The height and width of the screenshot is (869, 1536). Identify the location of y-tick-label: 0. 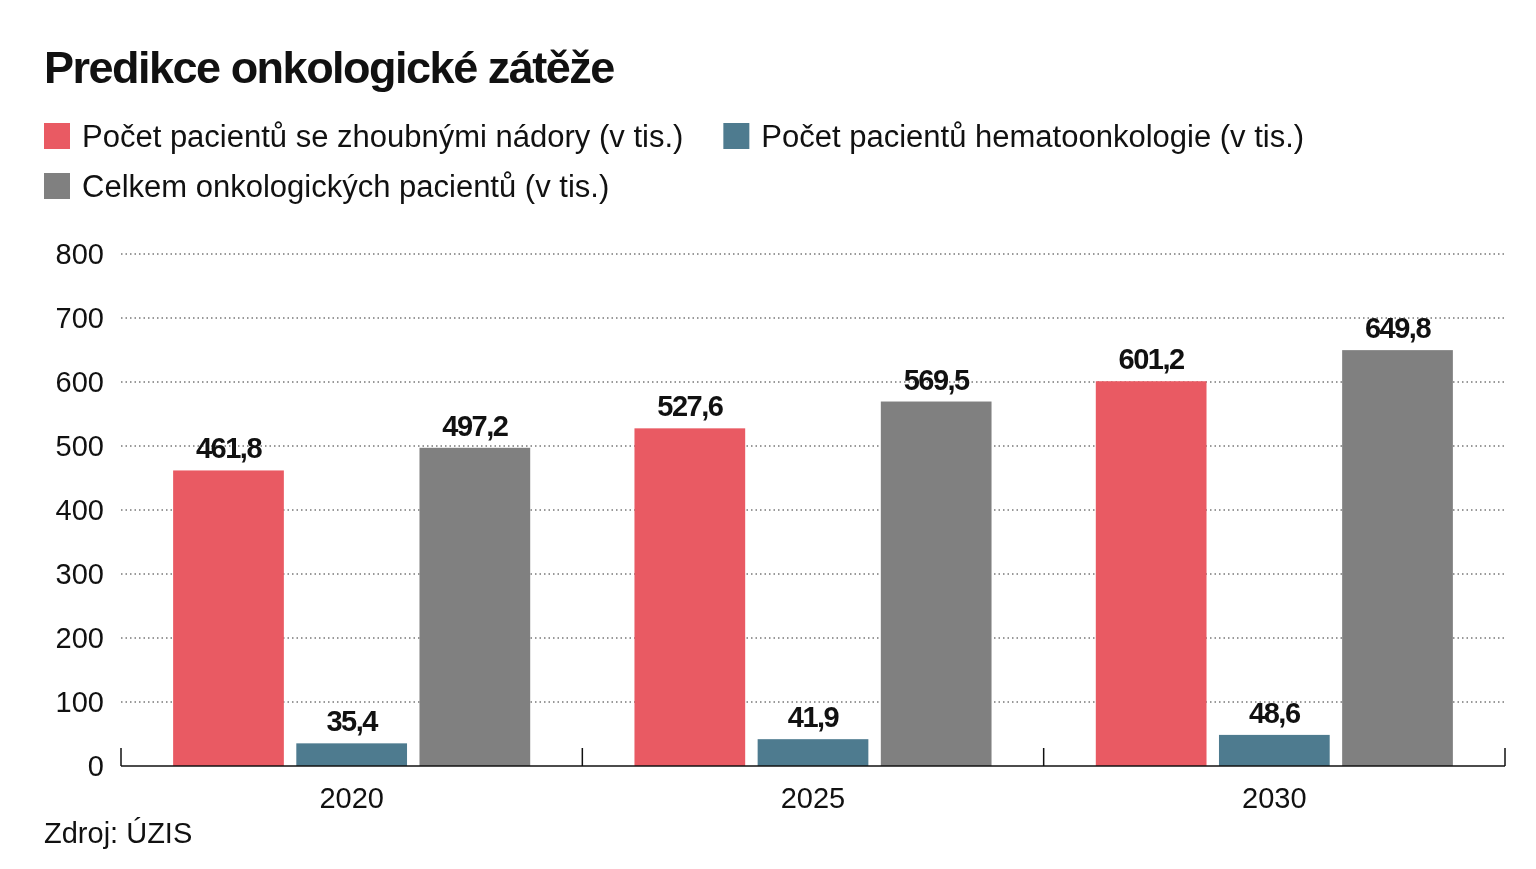
(95, 766).